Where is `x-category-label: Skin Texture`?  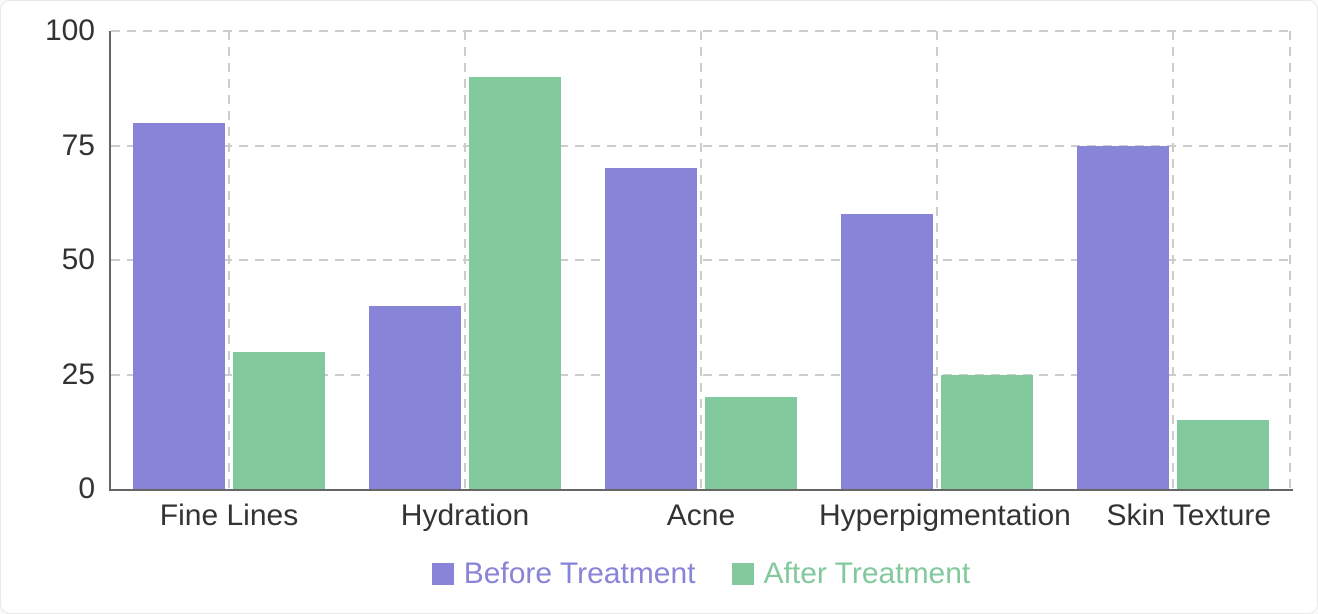 x-category-label: Skin Texture is located at coordinates (1189, 515).